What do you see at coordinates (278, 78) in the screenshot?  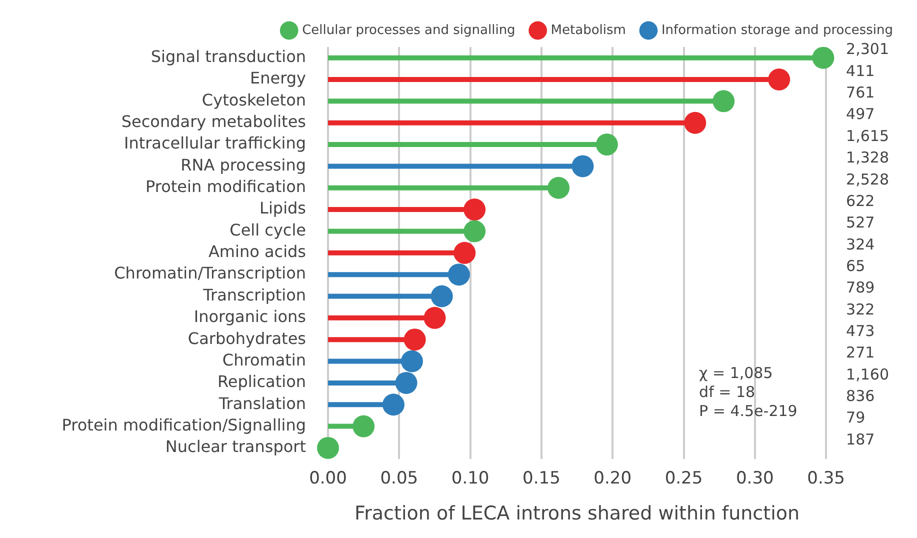 I see `y-tick-label: Energy` at bounding box center [278, 78].